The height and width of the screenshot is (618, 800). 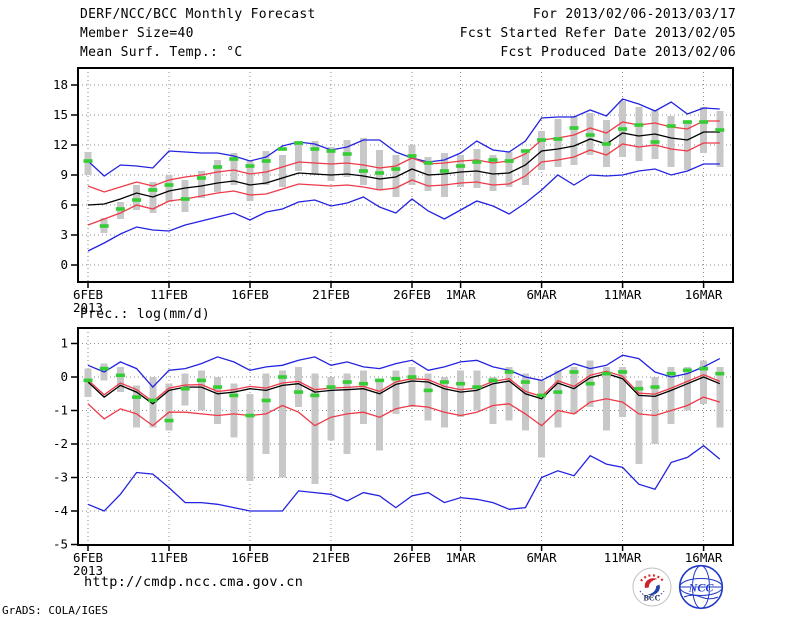 What do you see at coordinates (542, 557) in the screenshot?
I see `x-tick-label: 6MAR` at bounding box center [542, 557].